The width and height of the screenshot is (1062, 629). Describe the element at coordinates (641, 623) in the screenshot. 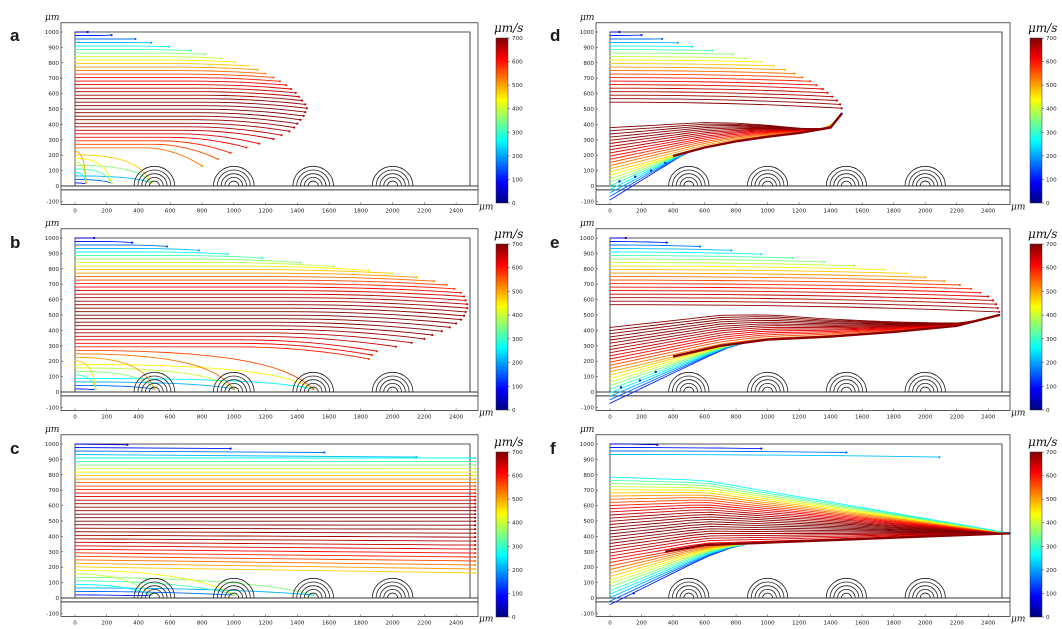

I see `x-tick-label: 200` at that location.